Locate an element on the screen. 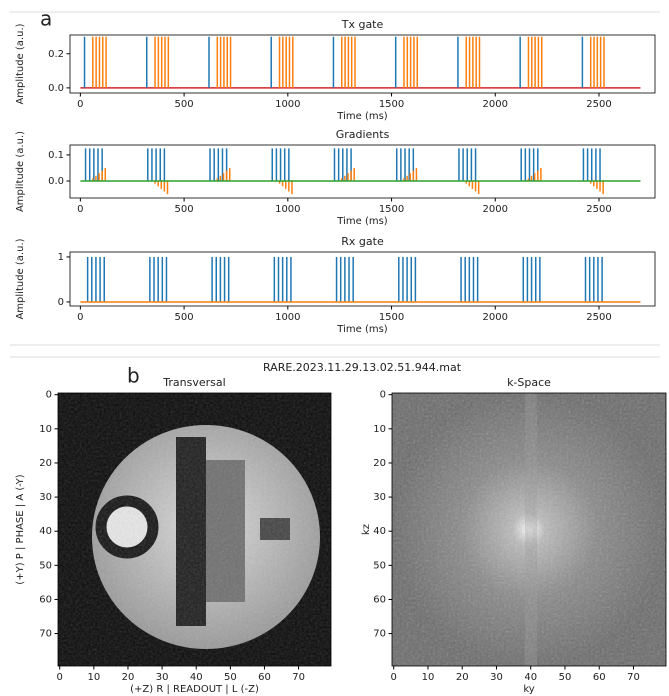 This screenshot has height=696, width=669. y-tick-label: 0.2 is located at coordinates (56, 54).